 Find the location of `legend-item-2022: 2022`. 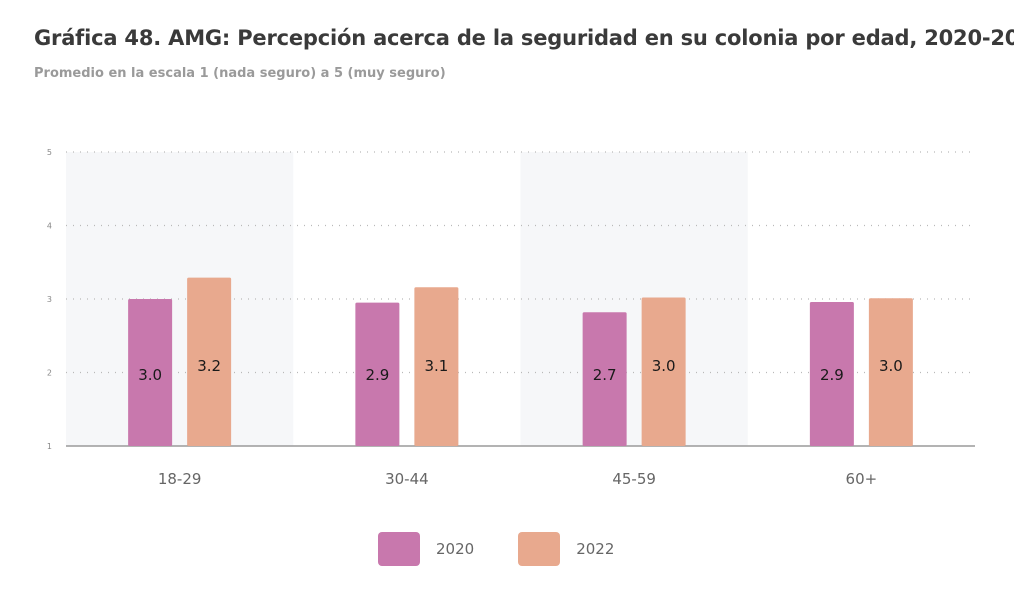

legend-item-2022: 2022 is located at coordinates (566, 549).